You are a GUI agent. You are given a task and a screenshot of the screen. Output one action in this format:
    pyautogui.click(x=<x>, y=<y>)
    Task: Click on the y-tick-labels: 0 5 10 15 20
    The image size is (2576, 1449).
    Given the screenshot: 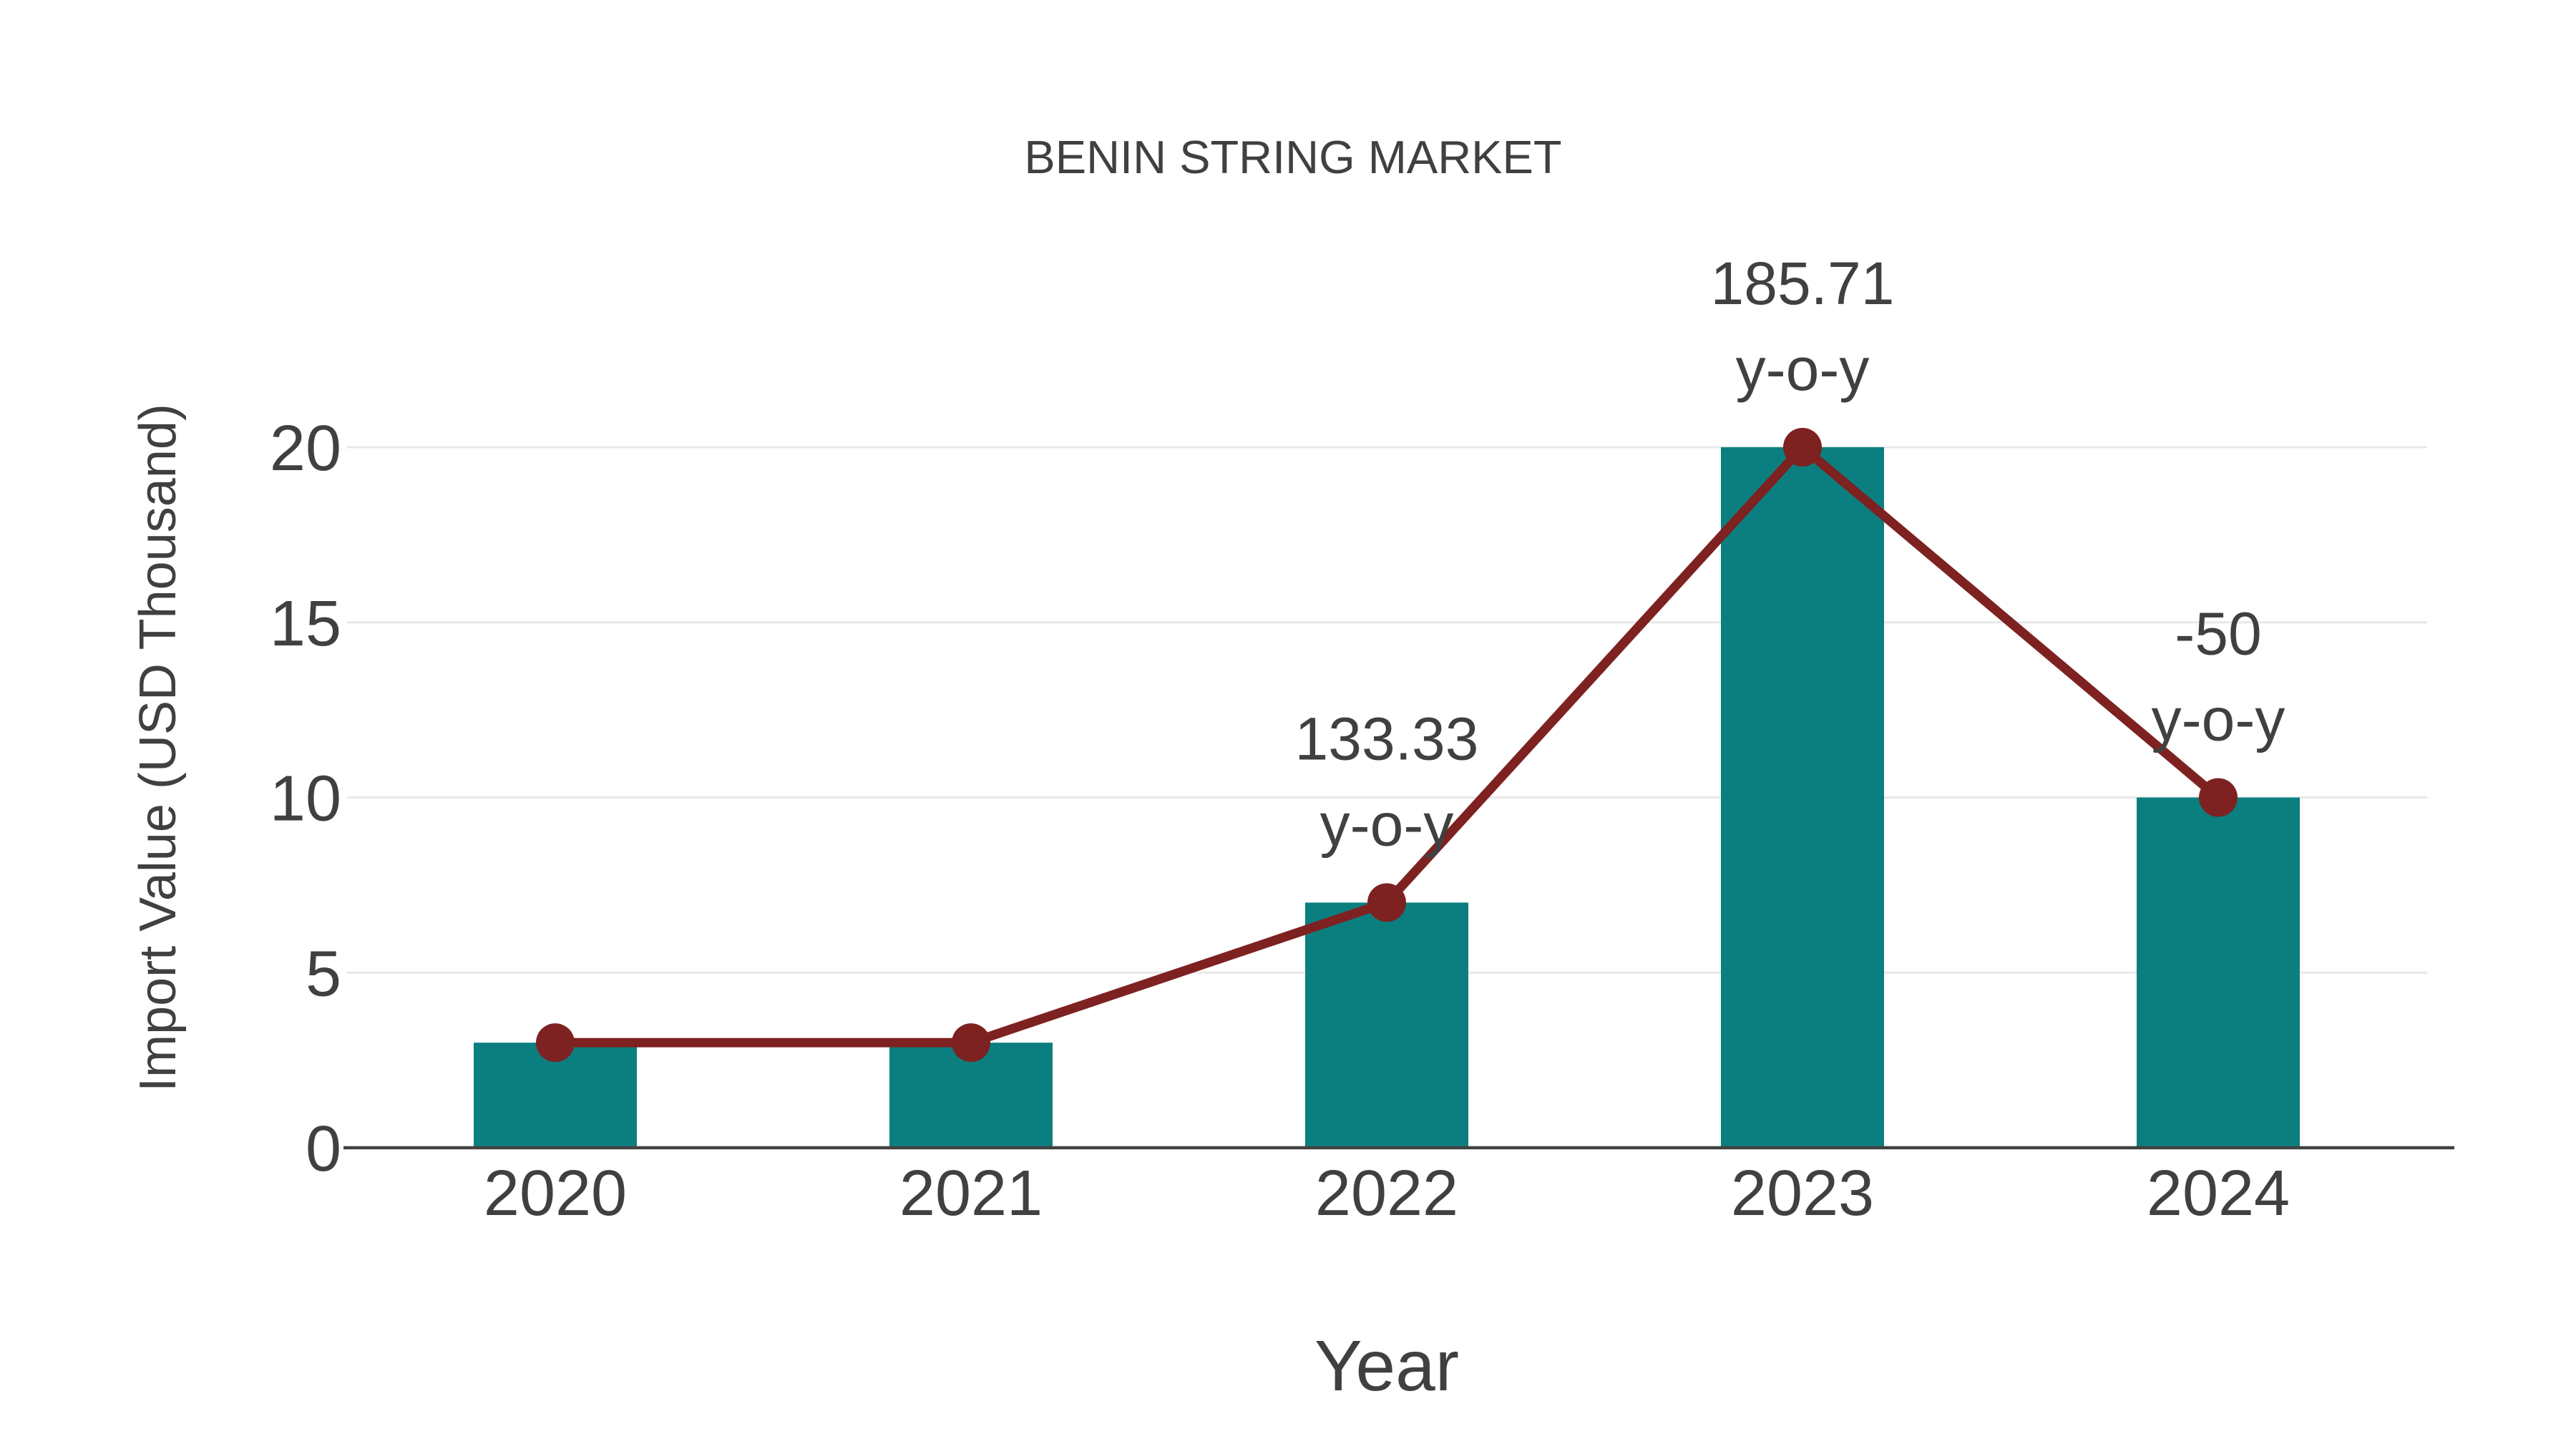 What is the action you would take?
    pyautogui.click(x=305, y=799)
    